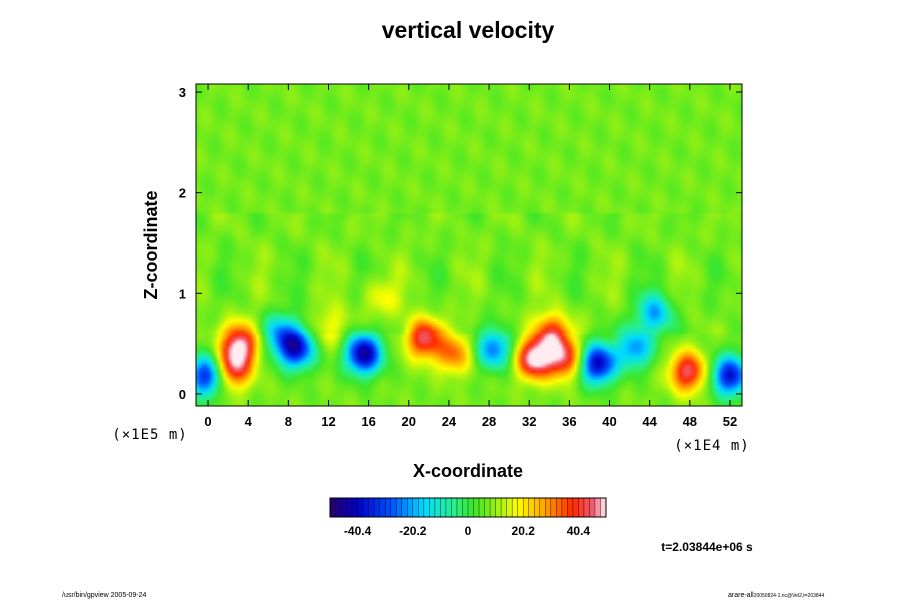 The height and width of the screenshot is (600, 900). I want to click on x-tick-label: 0, so click(207, 421).